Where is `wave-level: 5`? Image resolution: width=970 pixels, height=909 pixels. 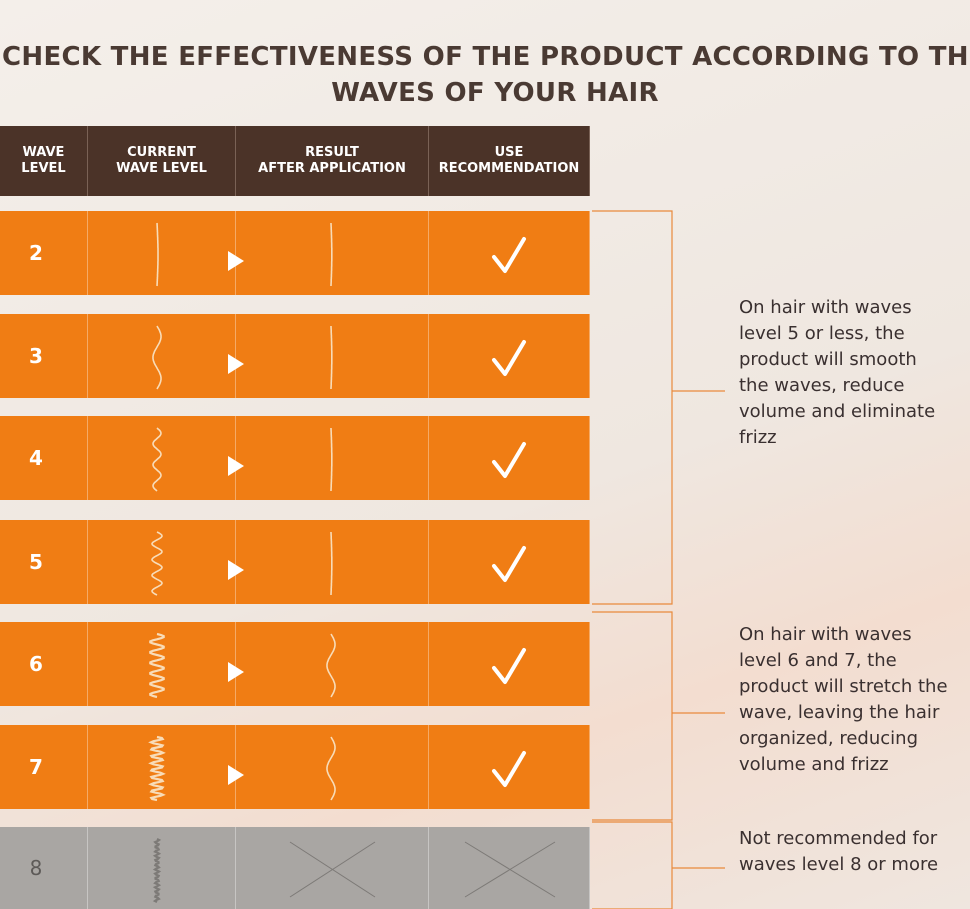
wave-level: 5 is located at coordinates (36, 562).